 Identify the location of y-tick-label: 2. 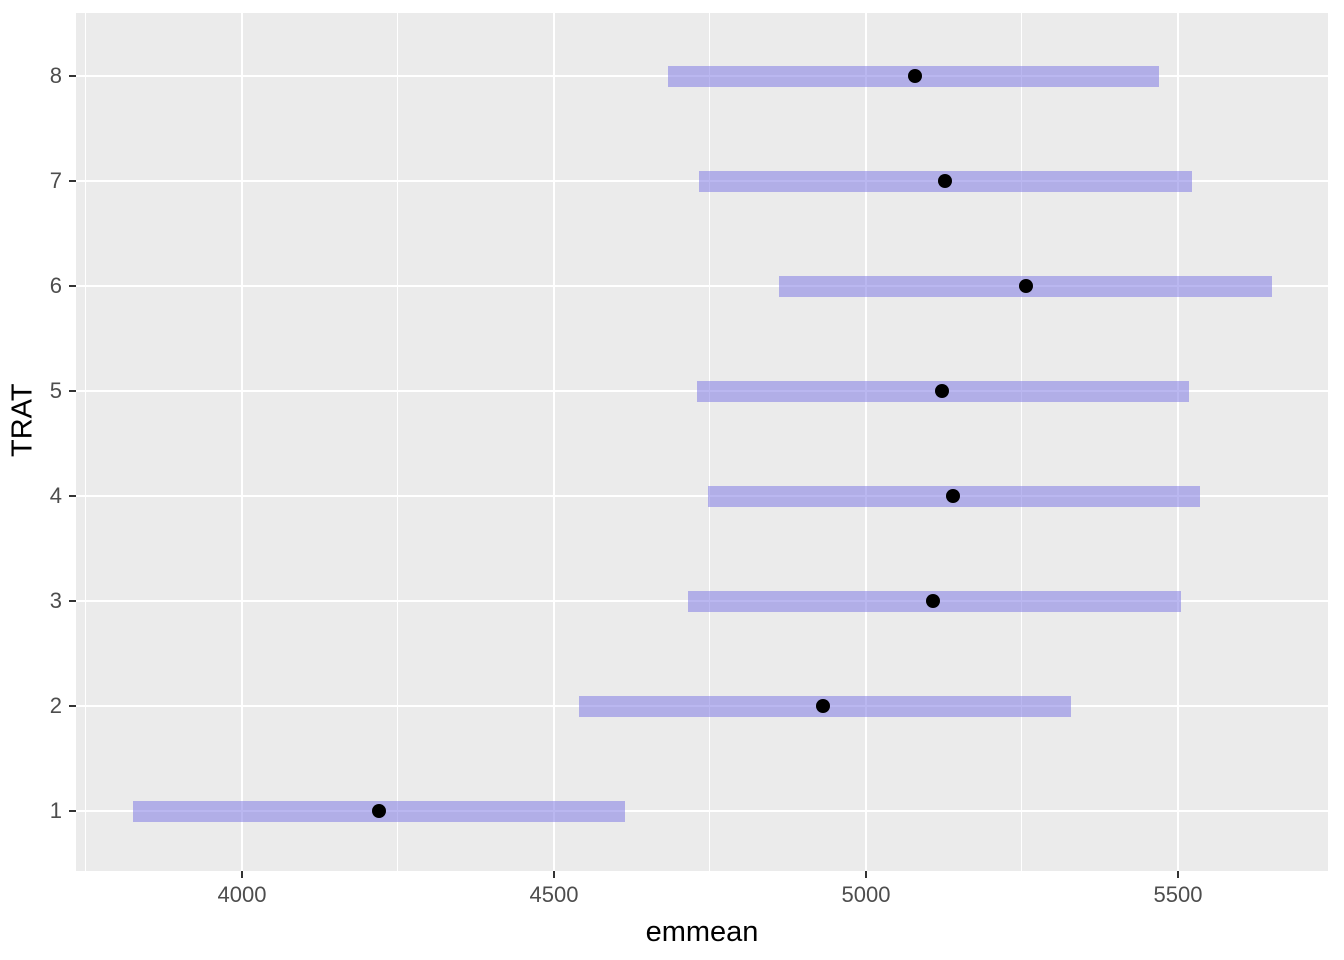
(55, 706).